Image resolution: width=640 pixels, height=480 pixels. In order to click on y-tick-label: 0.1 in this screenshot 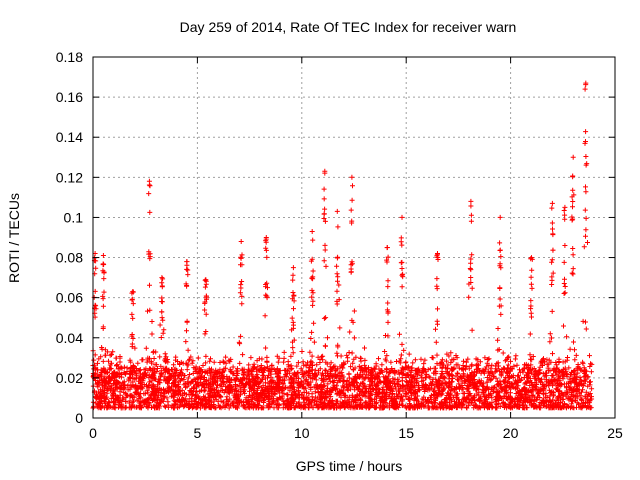, I will do `click(74, 217)`.